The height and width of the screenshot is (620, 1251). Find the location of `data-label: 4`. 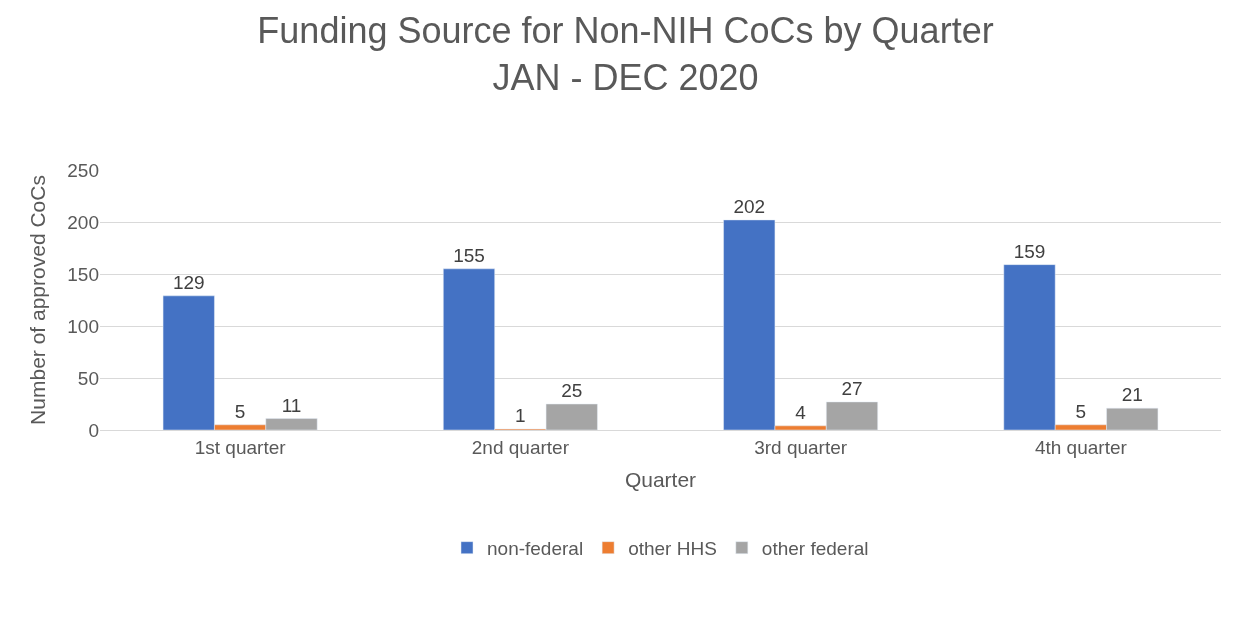

data-label: 4 is located at coordinates (801, 412).